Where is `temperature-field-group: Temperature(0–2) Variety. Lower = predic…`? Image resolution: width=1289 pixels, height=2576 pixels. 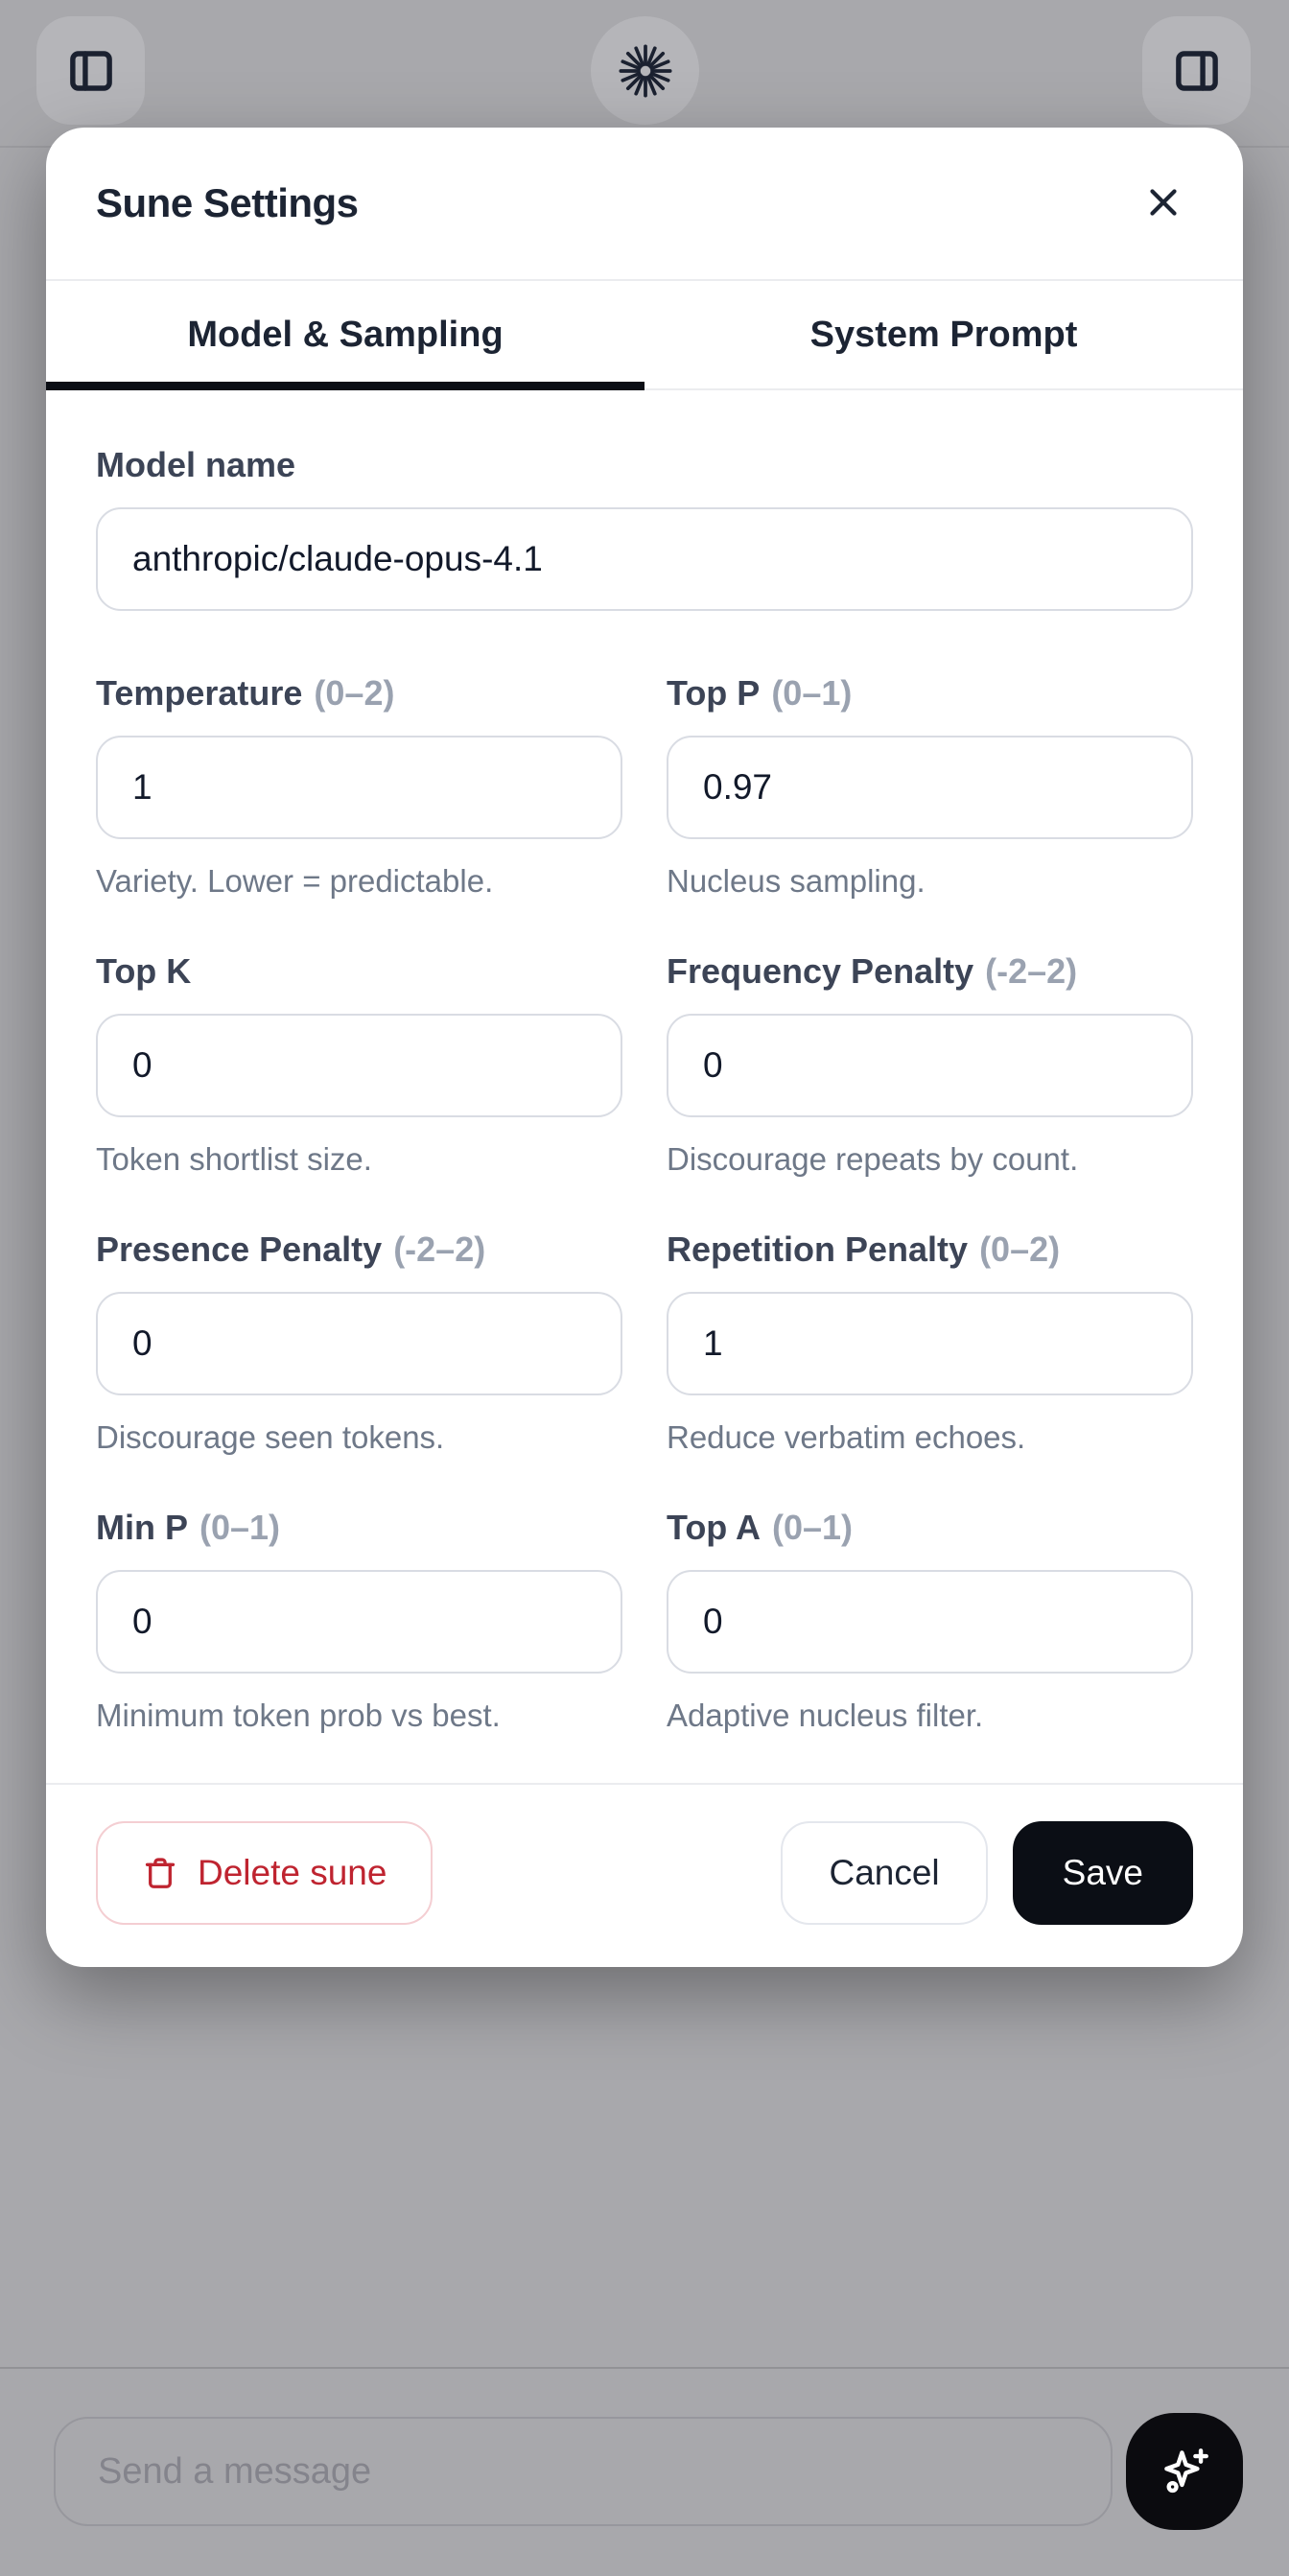
temperature-field-group: Temperature(0–2) Variety. Lower = predic… is located at coordinates (359, 786).